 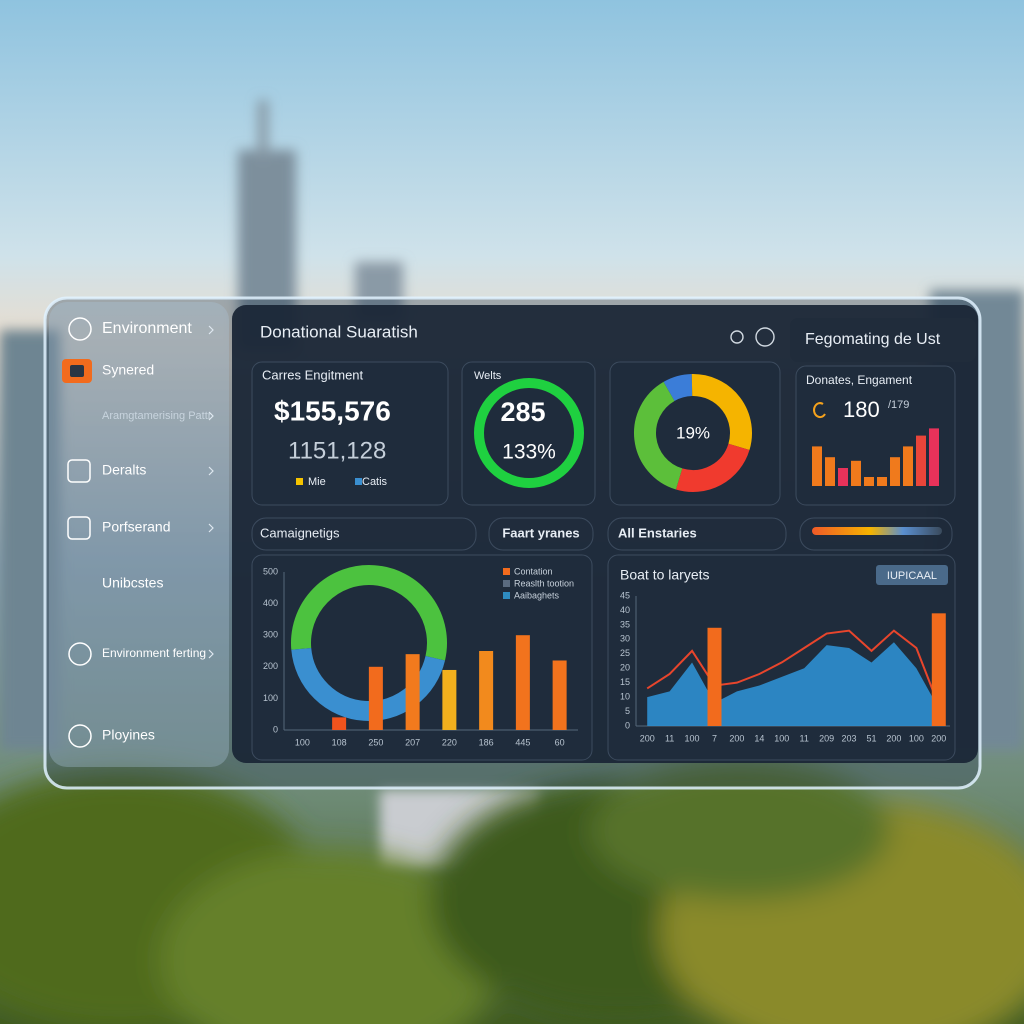 What do you see at coordinates (861, 409) in the screenshot?
I see `value-label: 180` at bounding box center [861, 409].